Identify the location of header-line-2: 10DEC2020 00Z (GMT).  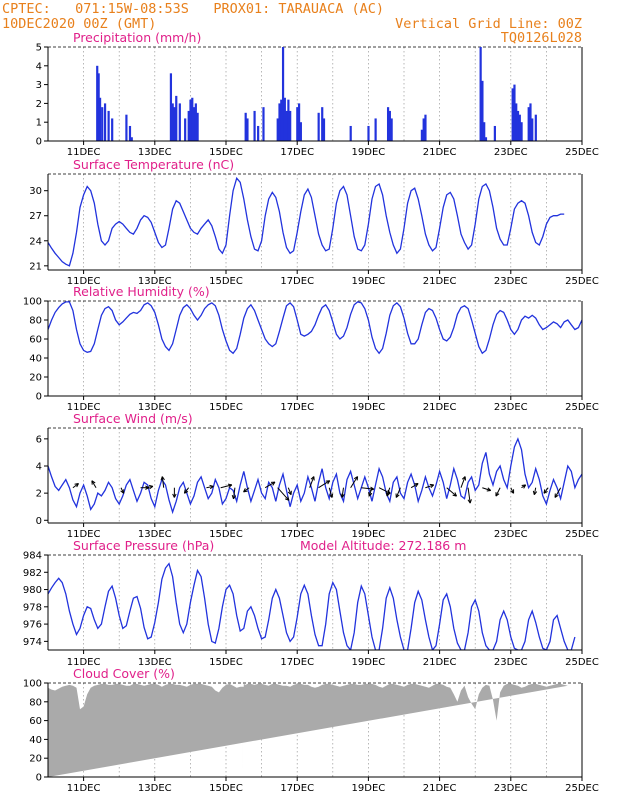
(79, 24).